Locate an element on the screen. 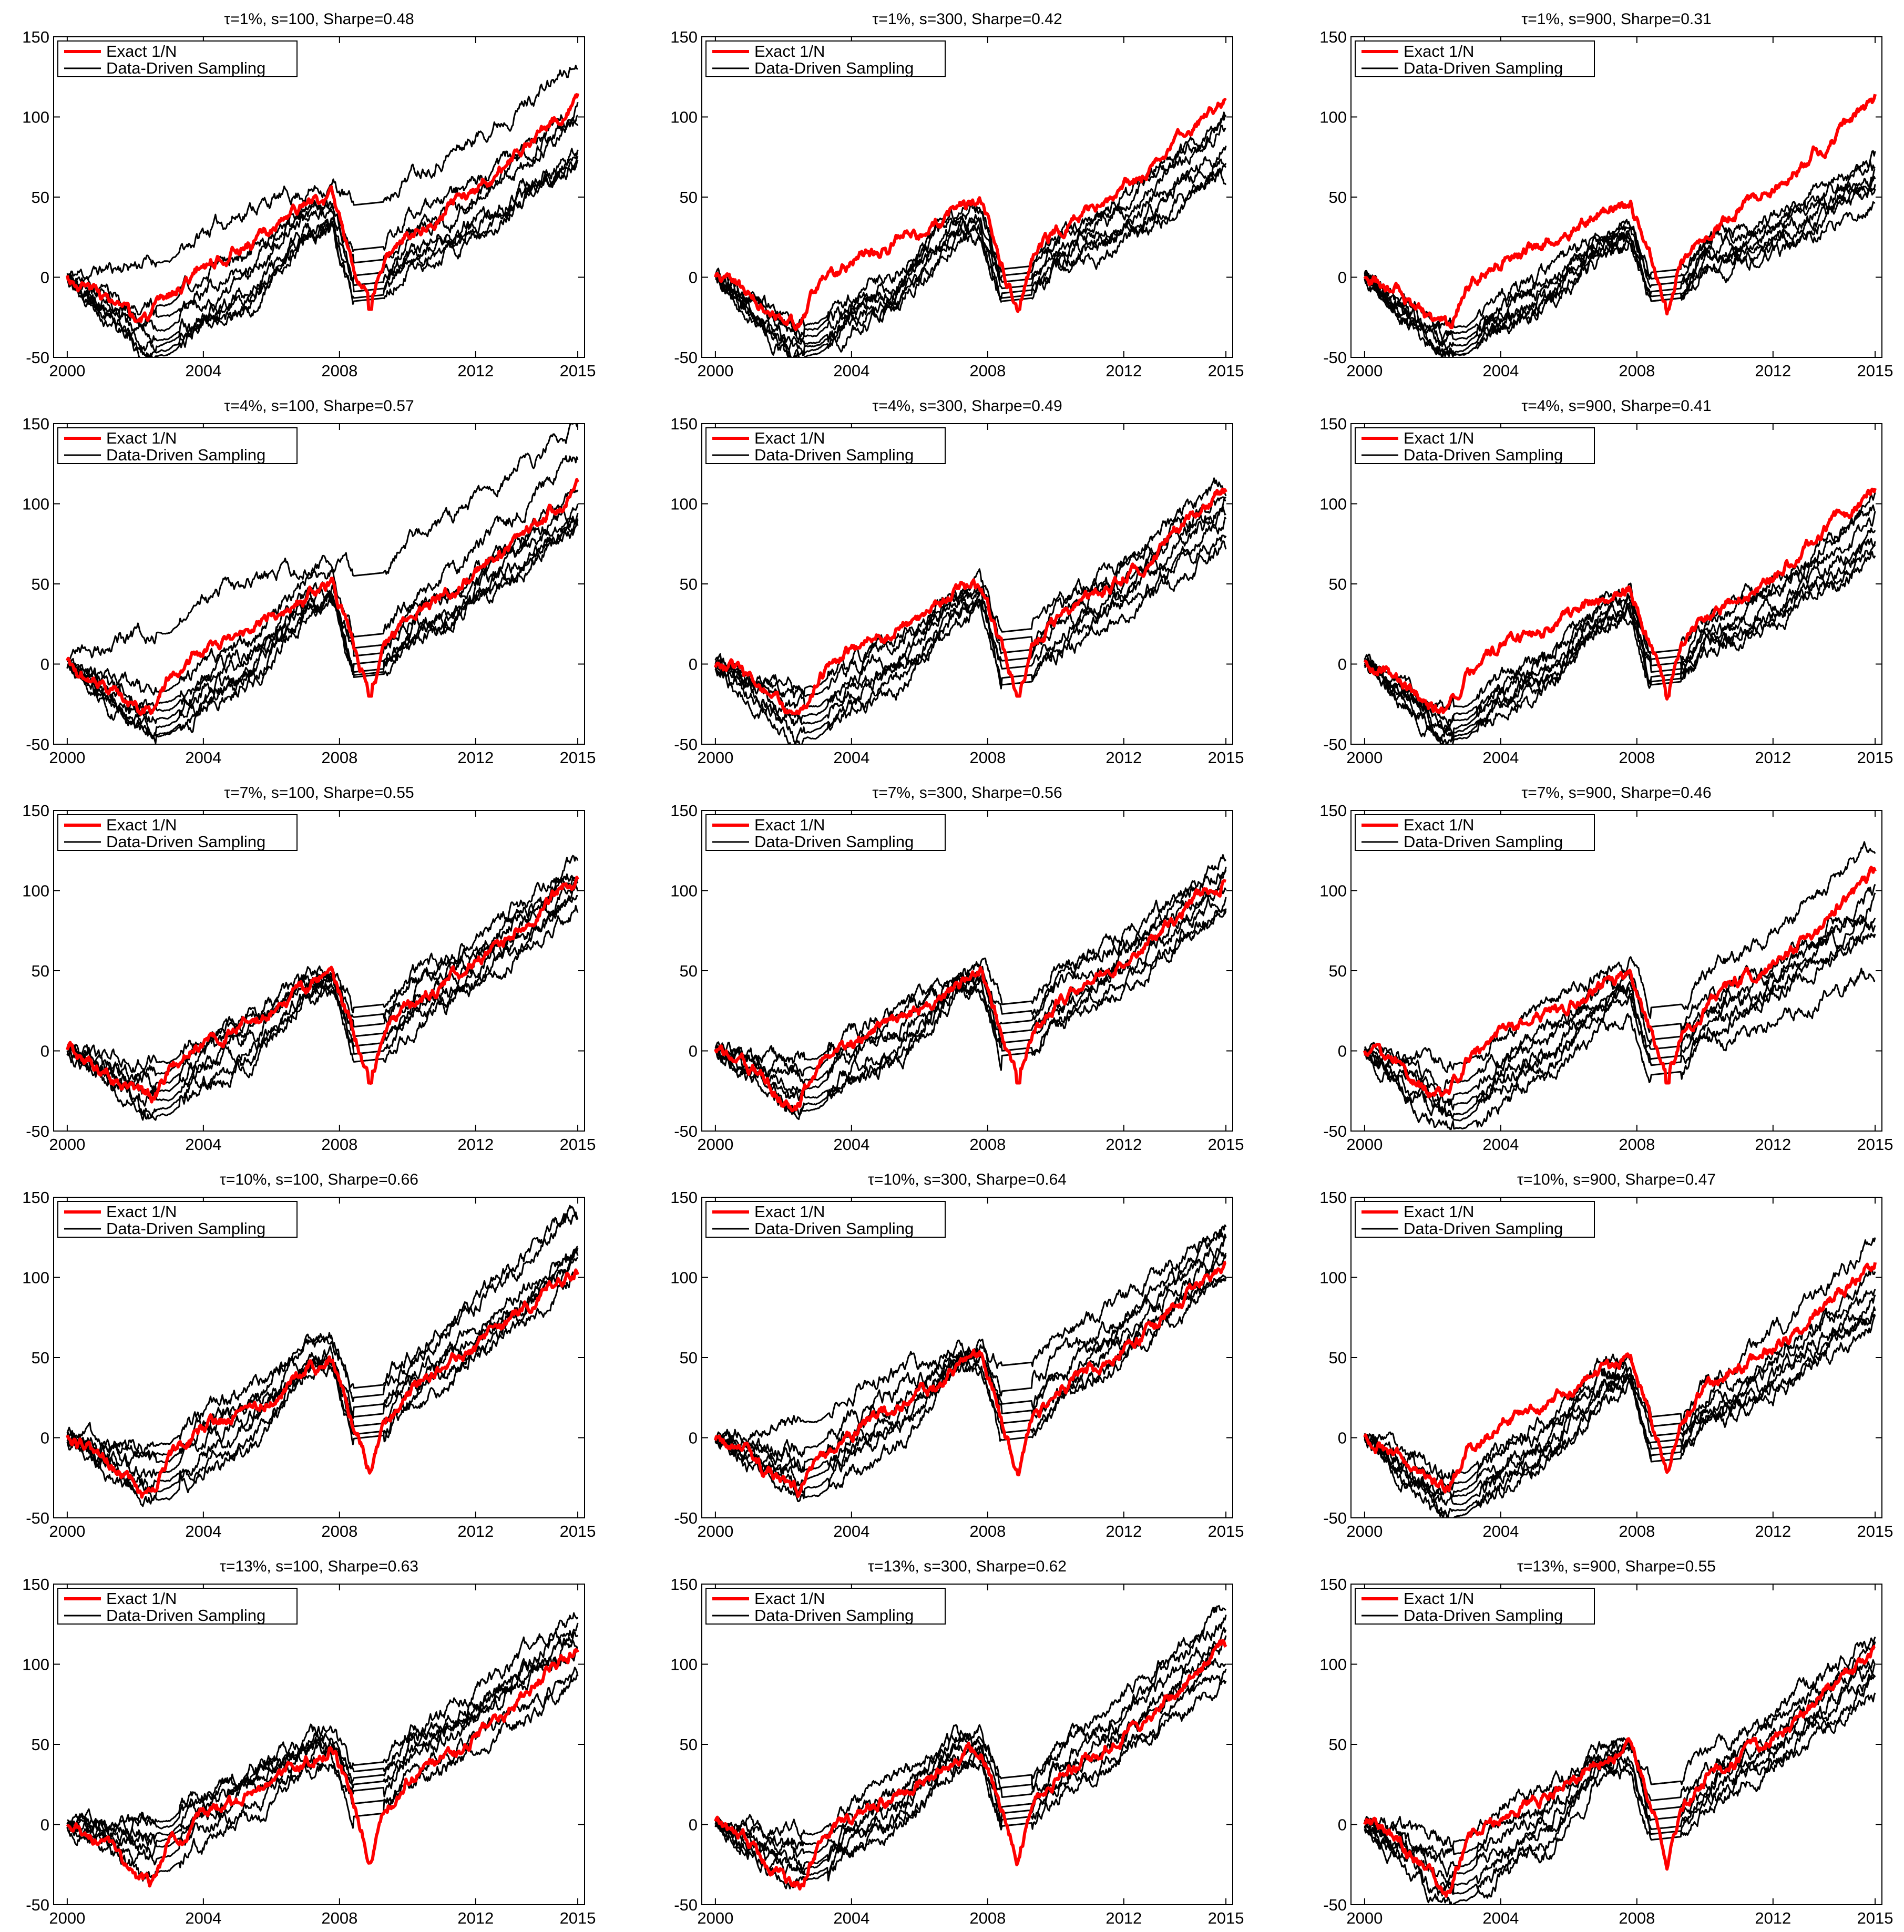 The height and width of the screenshot is (1932, 1904). subplot-title: τ=7%, s=900, Sharpe=0.46 is located at coordinates (1616, 792).